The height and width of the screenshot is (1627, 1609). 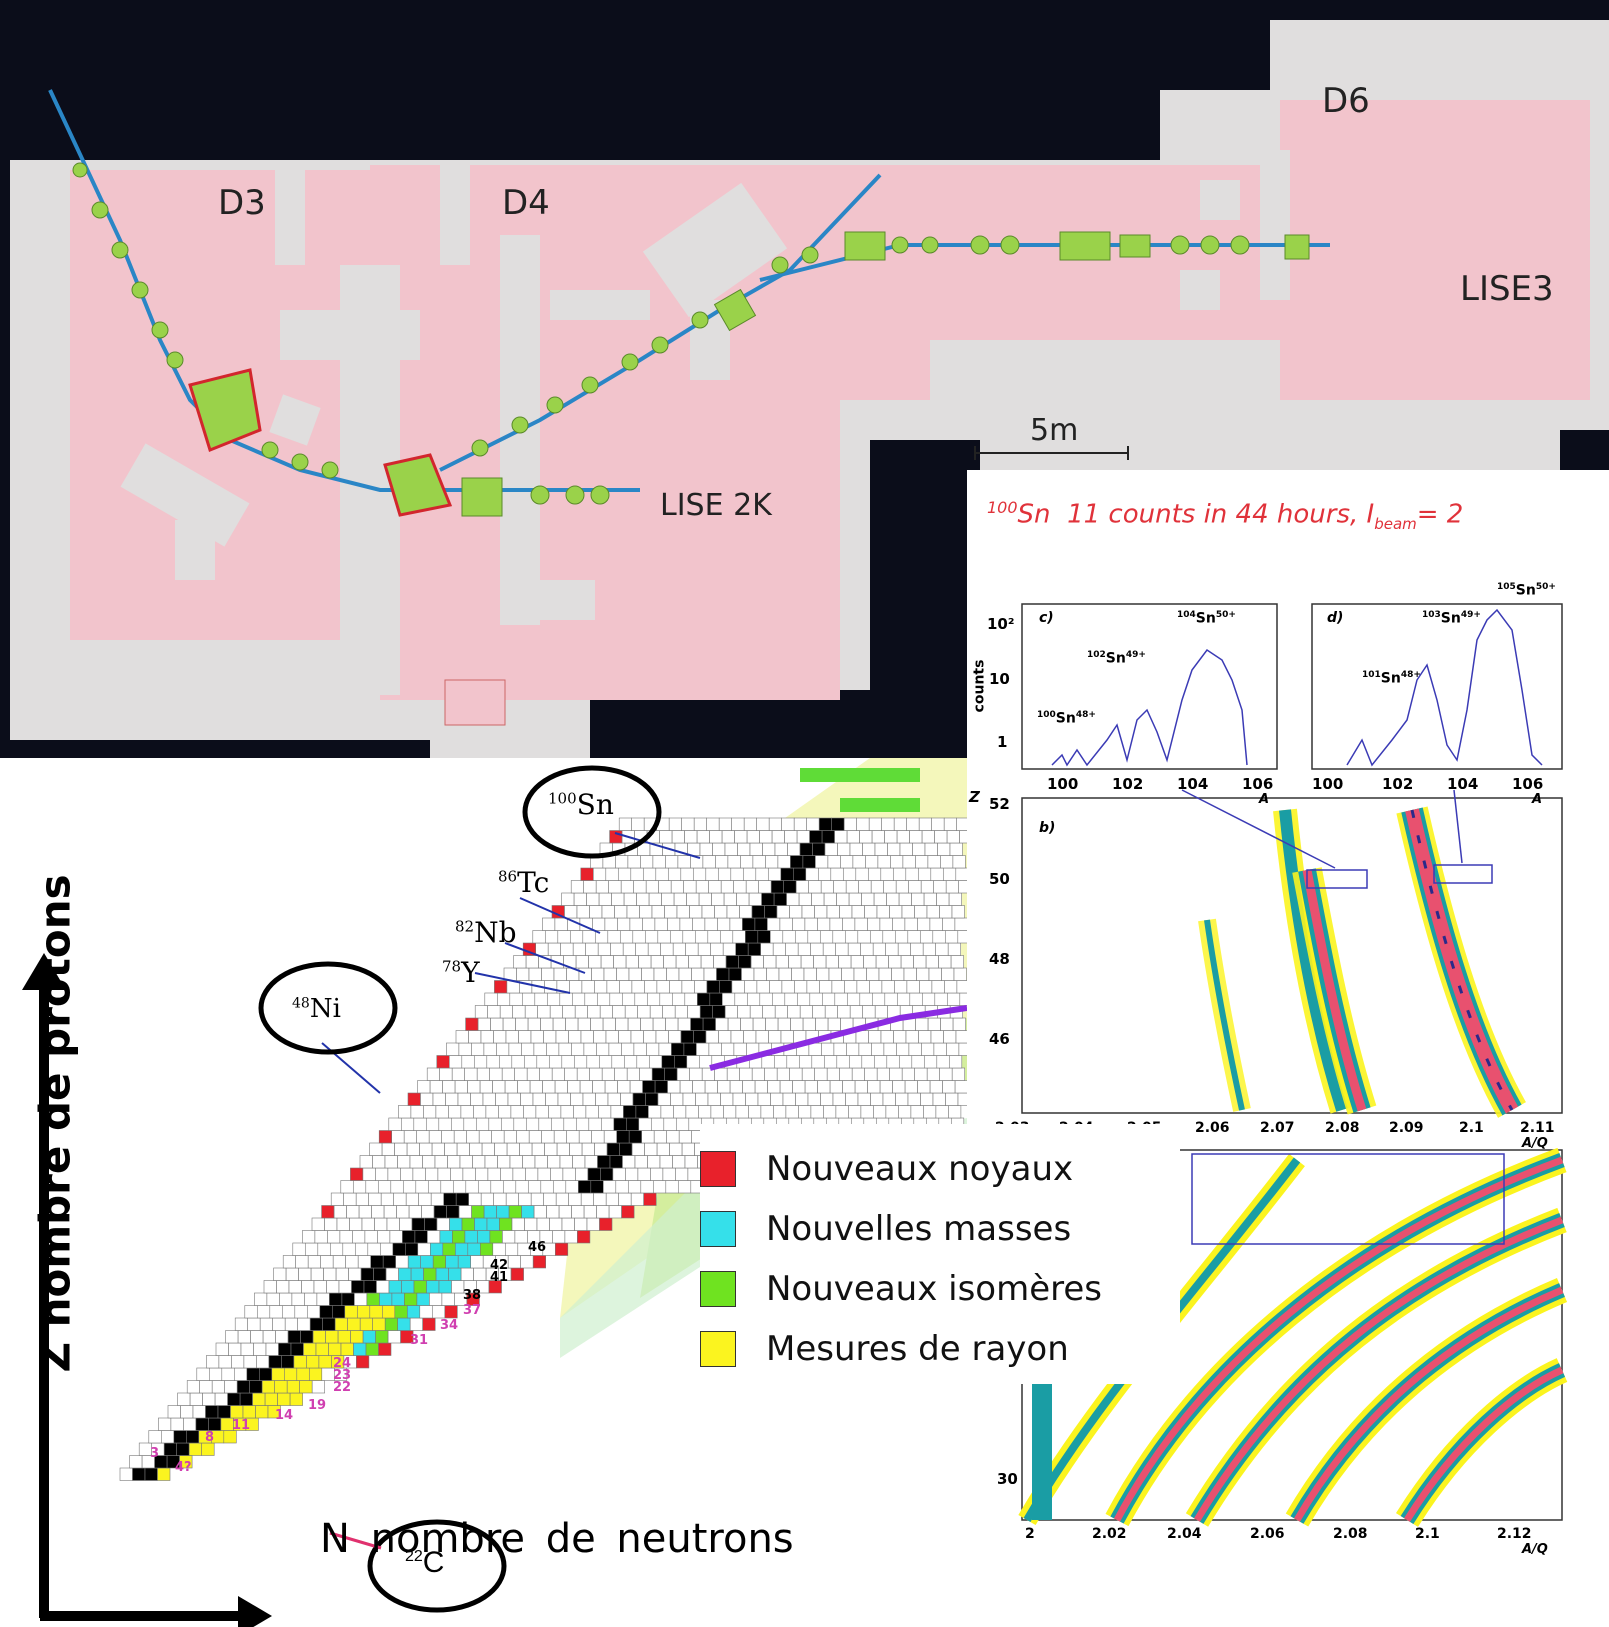 What do you see at coordinates (55, 1123) in the screenshot?
I see `z-axis-label: Z nombre de protons` at bounding box center [55, 1123].